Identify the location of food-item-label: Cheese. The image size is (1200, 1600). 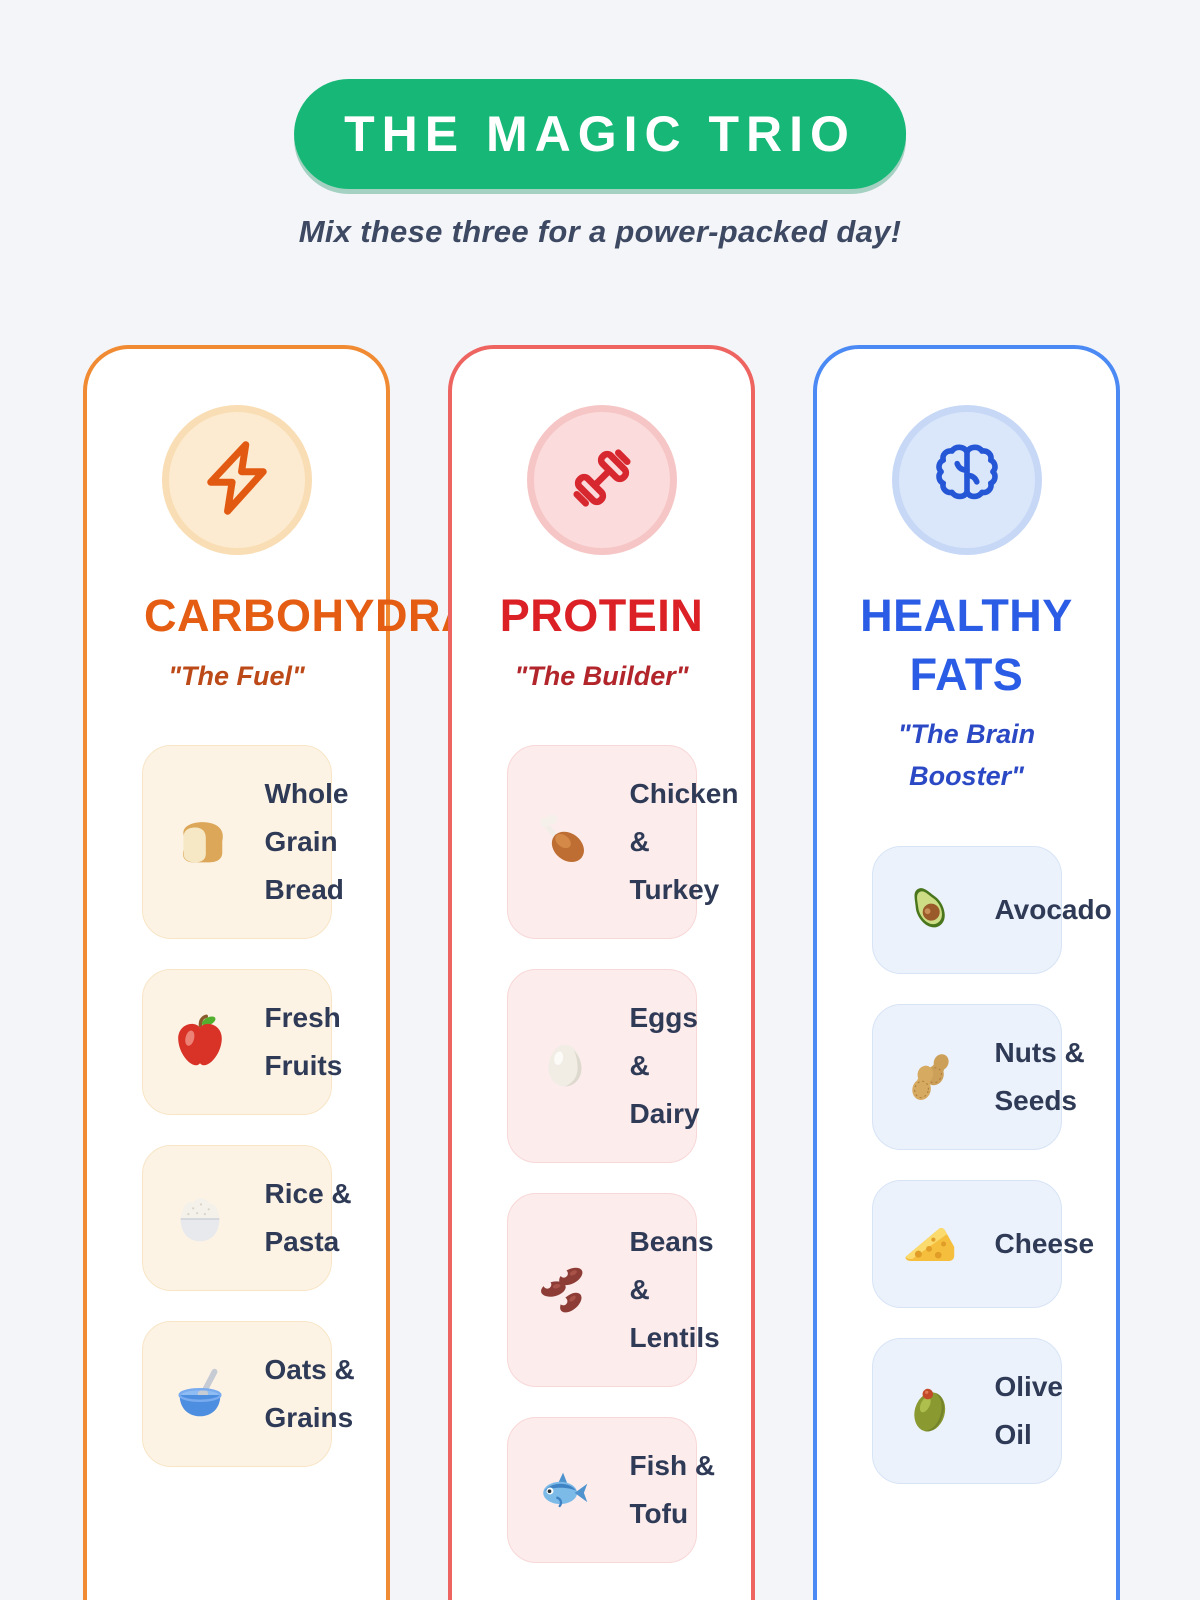
(1044, 1243).